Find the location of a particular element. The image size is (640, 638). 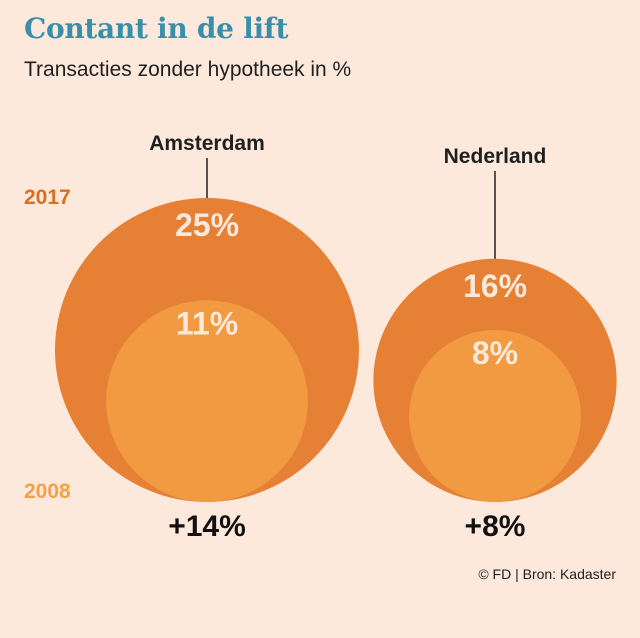

value-label-2008-amsterdam: 11% is located at coordinates (207, 323).